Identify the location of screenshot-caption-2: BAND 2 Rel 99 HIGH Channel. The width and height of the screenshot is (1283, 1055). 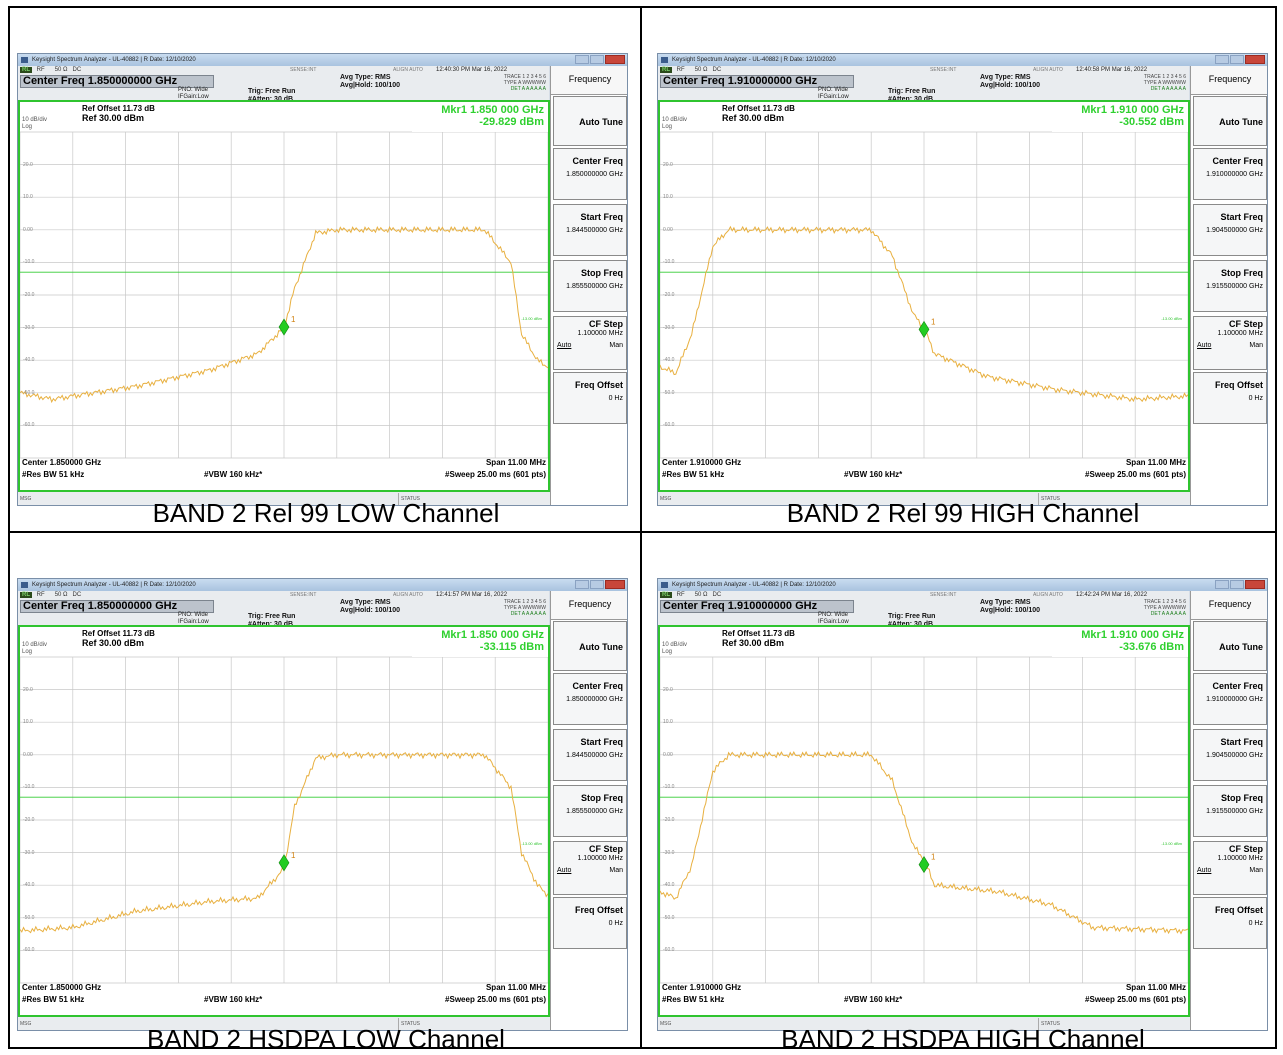
(963, 513).